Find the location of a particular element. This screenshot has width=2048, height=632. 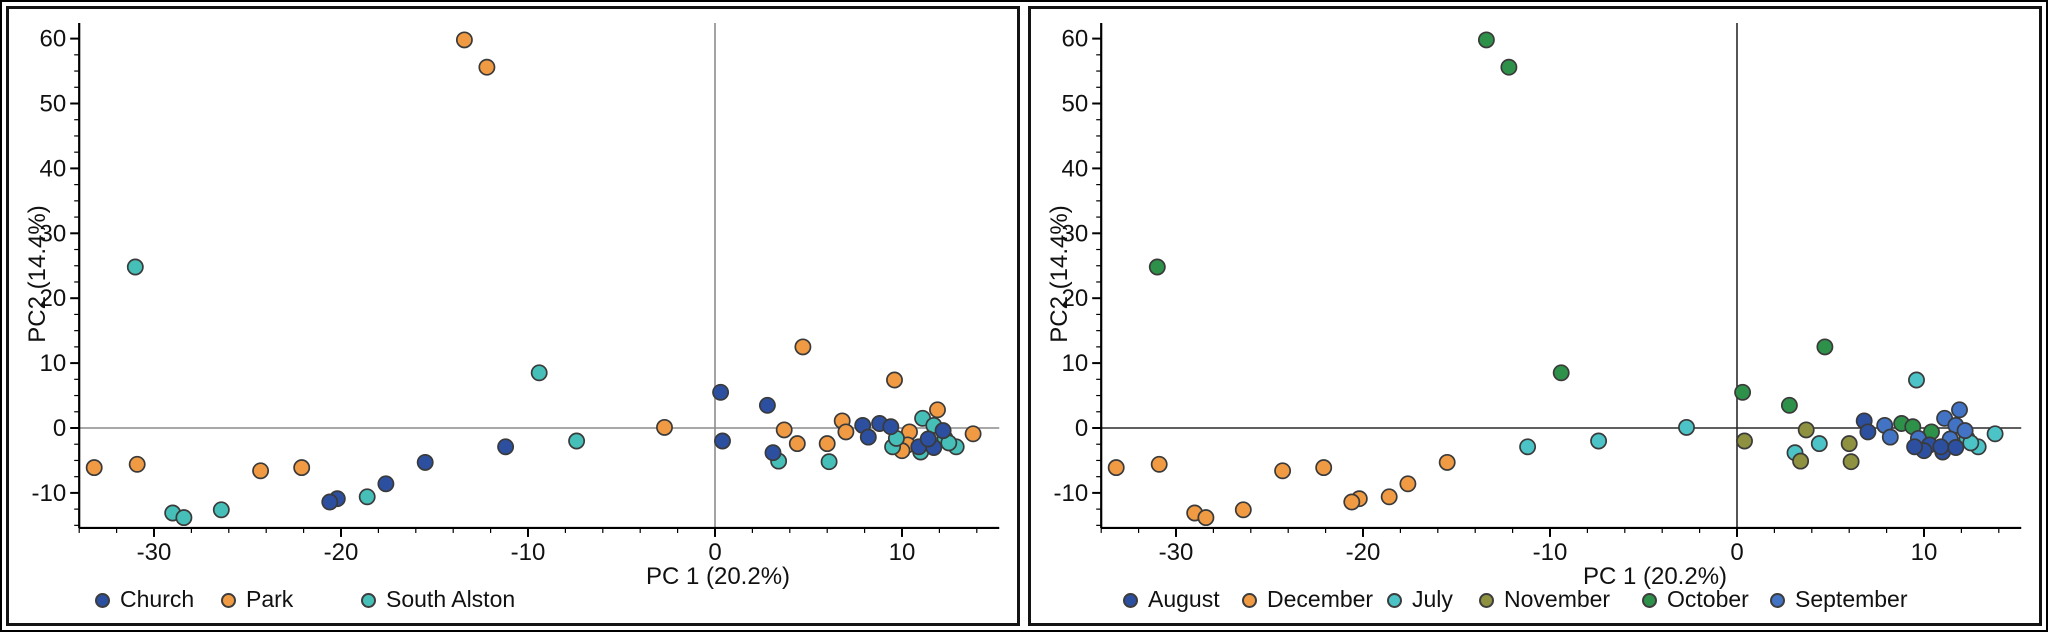

x-axis-title: PC 1 (20.2%) is located at coordinates (1655, 576).